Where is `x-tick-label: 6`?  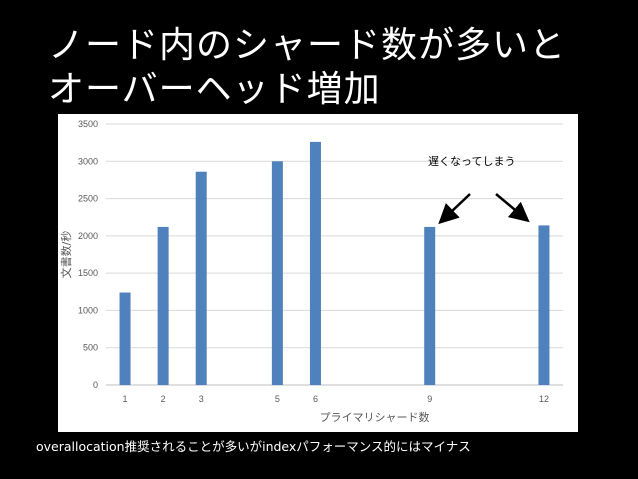 x-tick-label: 6 is located at coordinates (315, 399).